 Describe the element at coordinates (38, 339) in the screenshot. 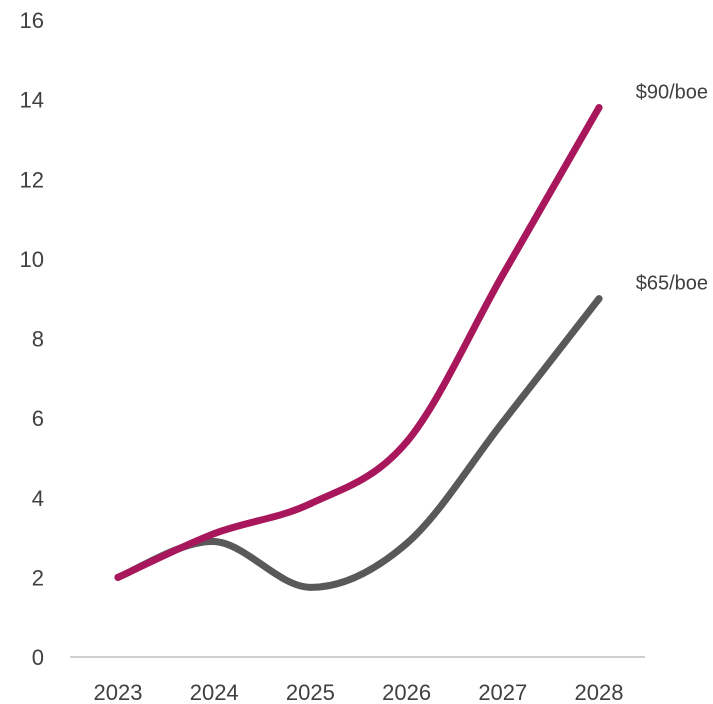

I see `y-tick-label: 8` at that location.